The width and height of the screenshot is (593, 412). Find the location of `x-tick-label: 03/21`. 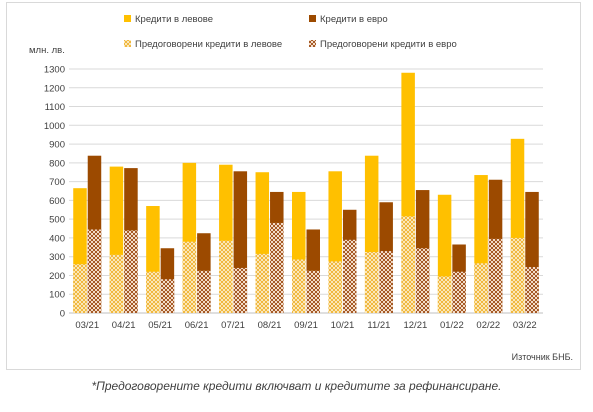

x-tick-label: 03/21 is located at coordinates (87, 325).